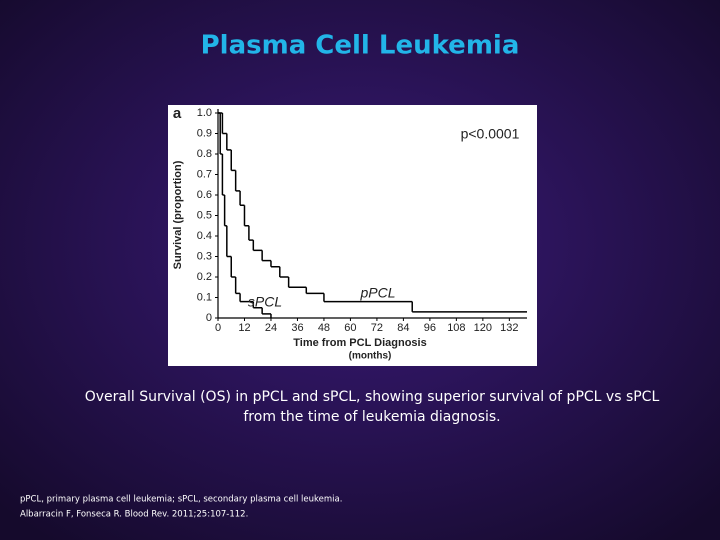 This screenshot has height=540, width=720. Describe the element at coordinates (377, 293) in the screenshot. I see `series-label: pPCL` at that location.